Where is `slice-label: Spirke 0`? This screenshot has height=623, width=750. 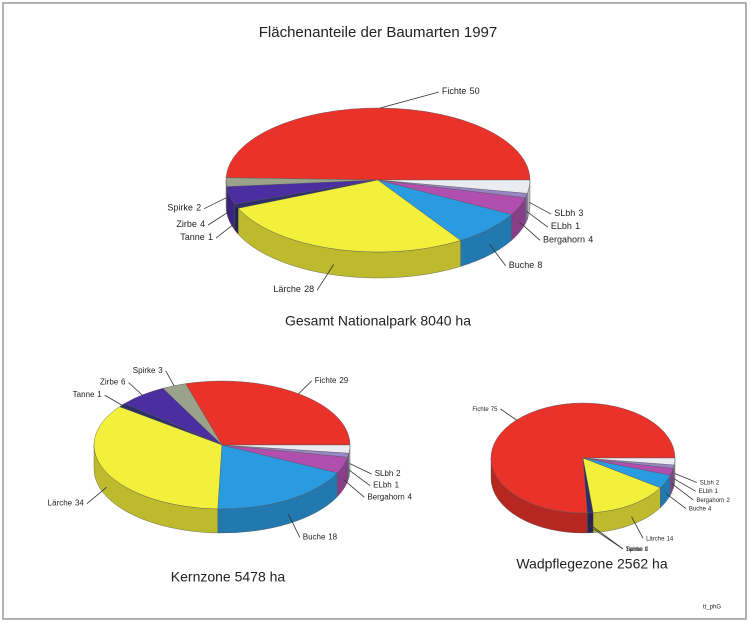
slice-label: Spirke 0 is located at coordinates (637, 549).